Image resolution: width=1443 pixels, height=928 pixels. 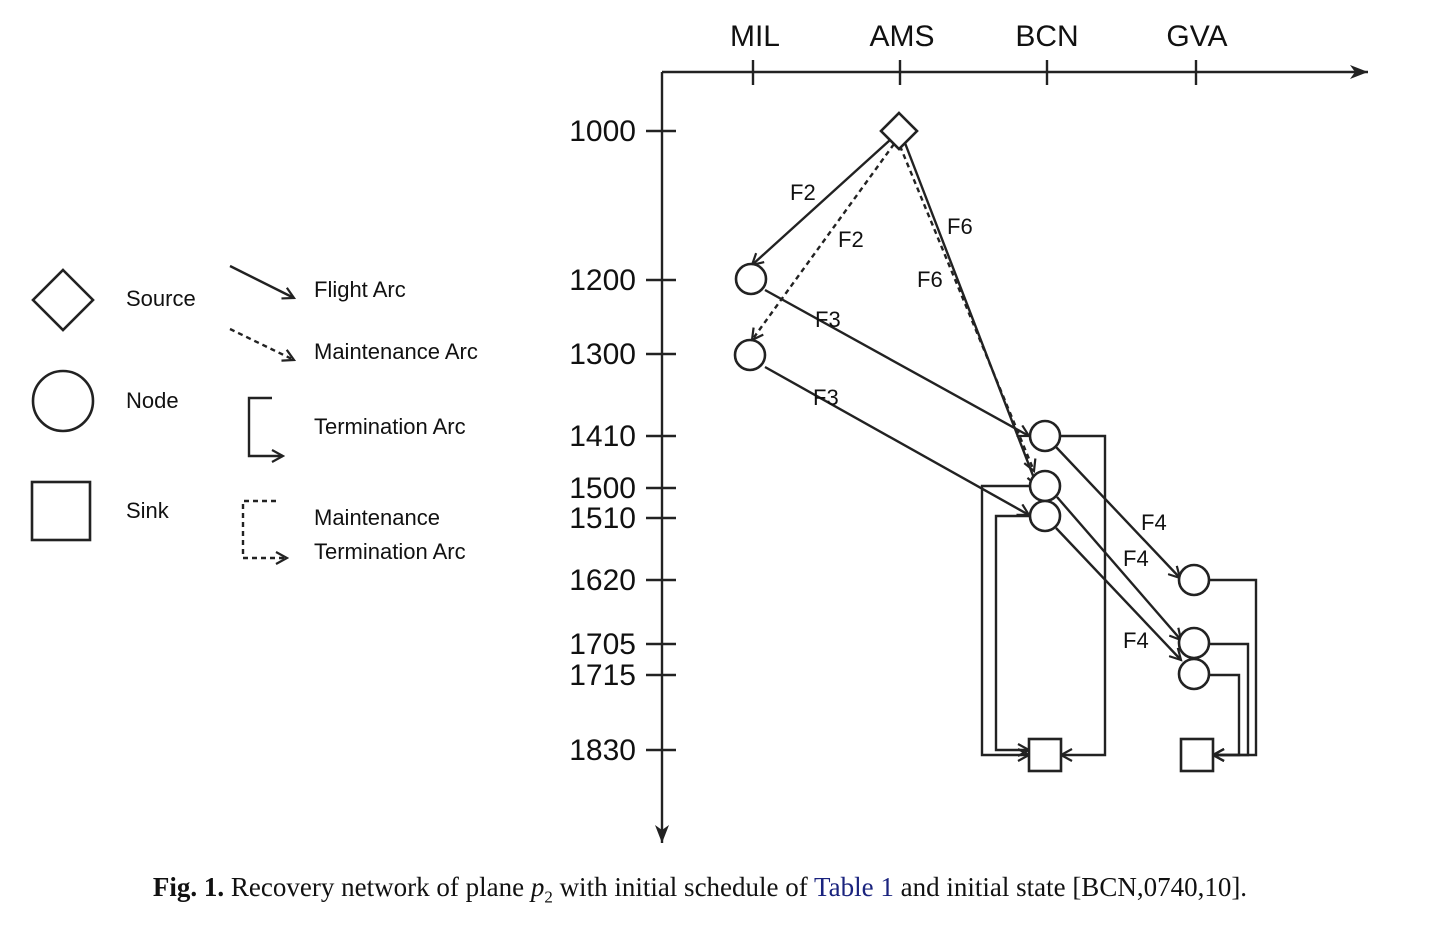 What do you see at coordinates (896, 362) in the screenshot?
I see `flight-arc-f3-a` at bounding box center [896, 362].